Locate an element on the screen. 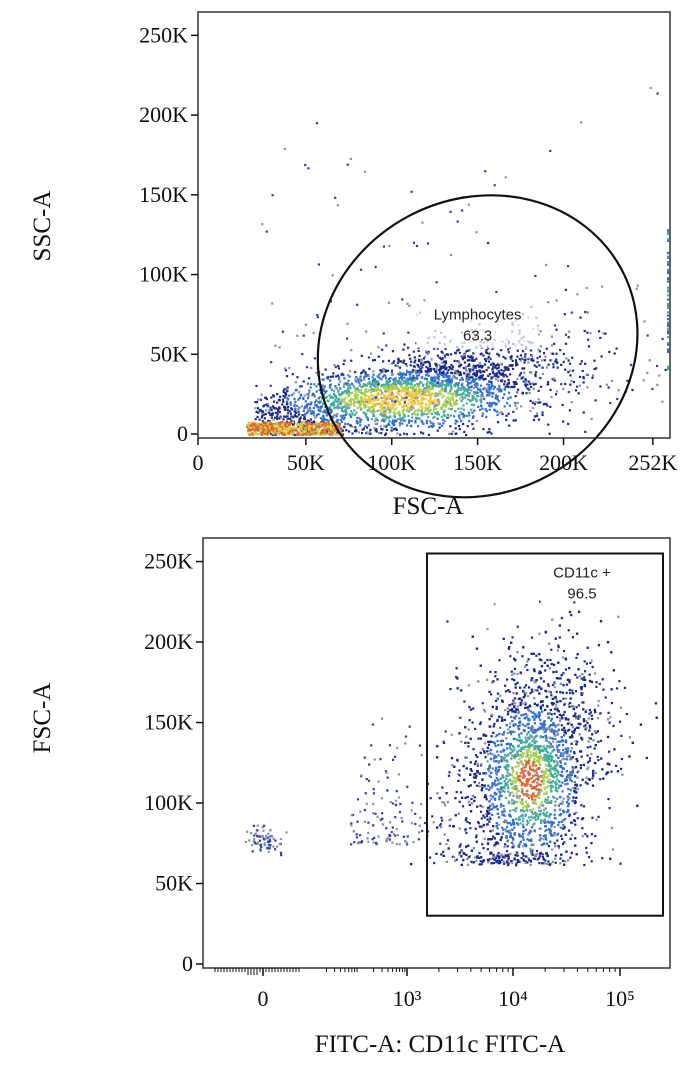 The image size is (700, 1069). lymphocytes-gate-name: Lymphocytes is located at coordinates (478, 314).